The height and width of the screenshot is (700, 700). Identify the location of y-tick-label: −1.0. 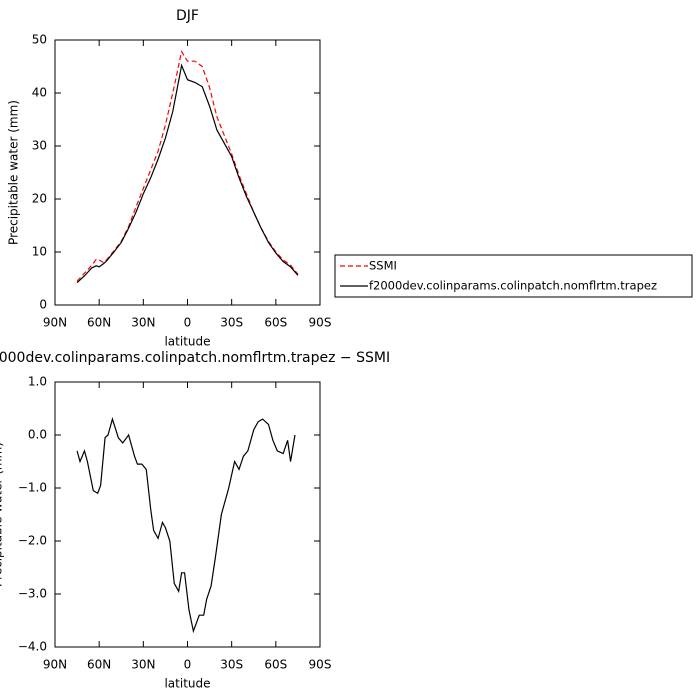
(32, 488).